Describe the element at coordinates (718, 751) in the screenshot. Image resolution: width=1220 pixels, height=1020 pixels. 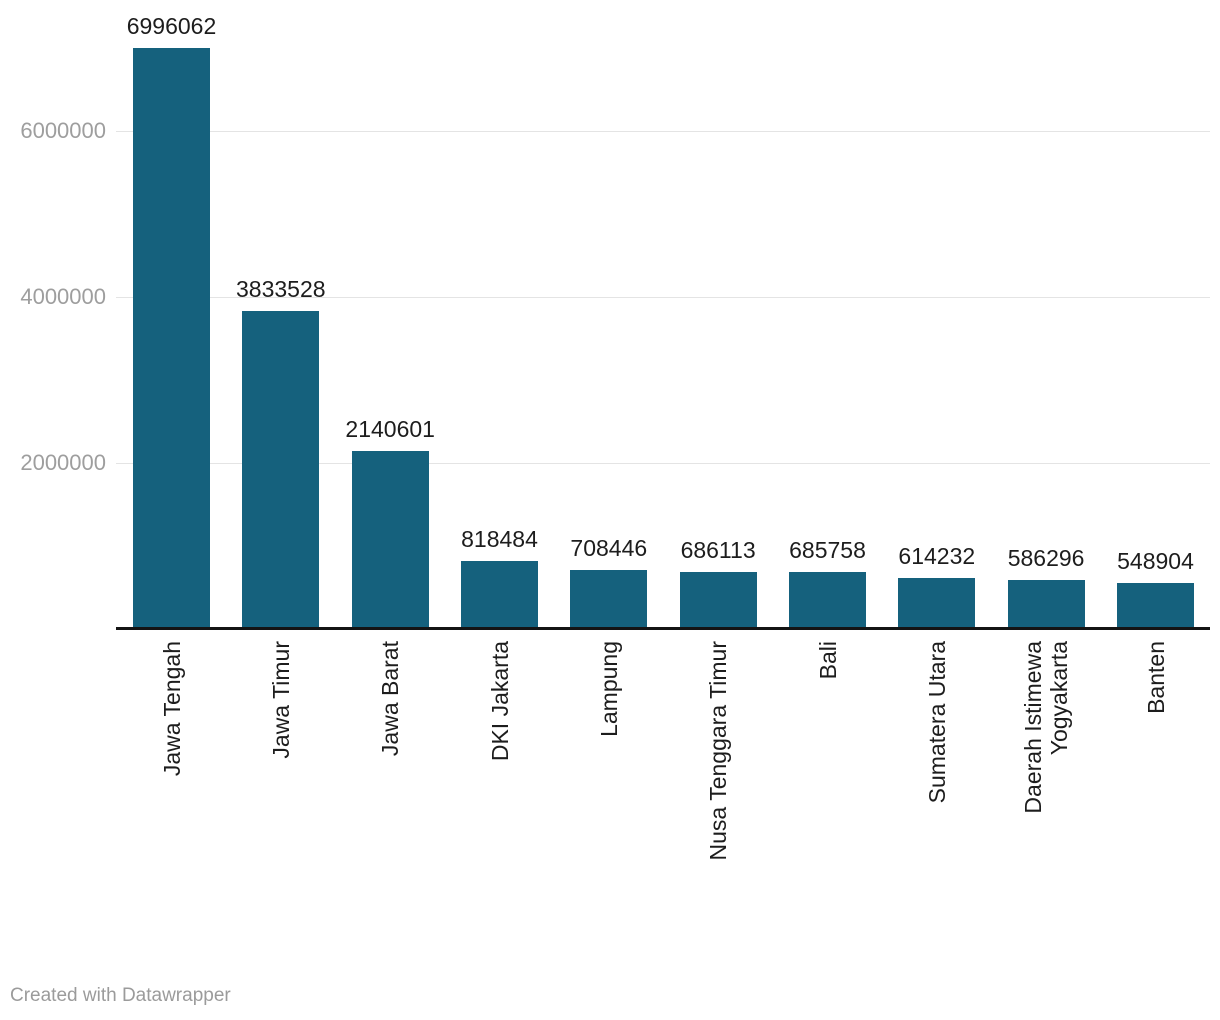
I see `x-axis-label: Nusa Tenggara Timur` at that location.